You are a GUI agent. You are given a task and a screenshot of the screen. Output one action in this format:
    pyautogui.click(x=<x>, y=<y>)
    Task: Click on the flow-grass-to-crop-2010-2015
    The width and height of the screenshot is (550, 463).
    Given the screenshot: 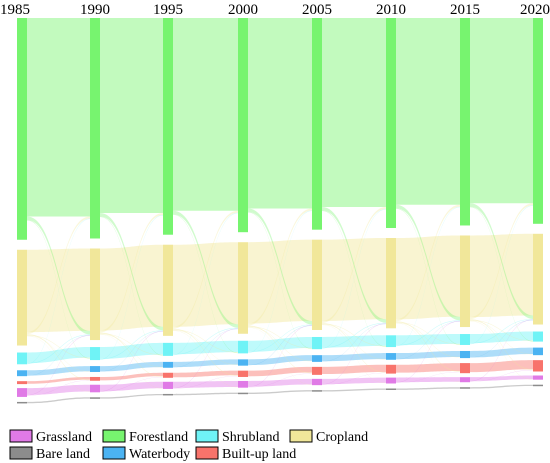 What is the action you would take?
    pyautogui.click(x=428, y=351)
    